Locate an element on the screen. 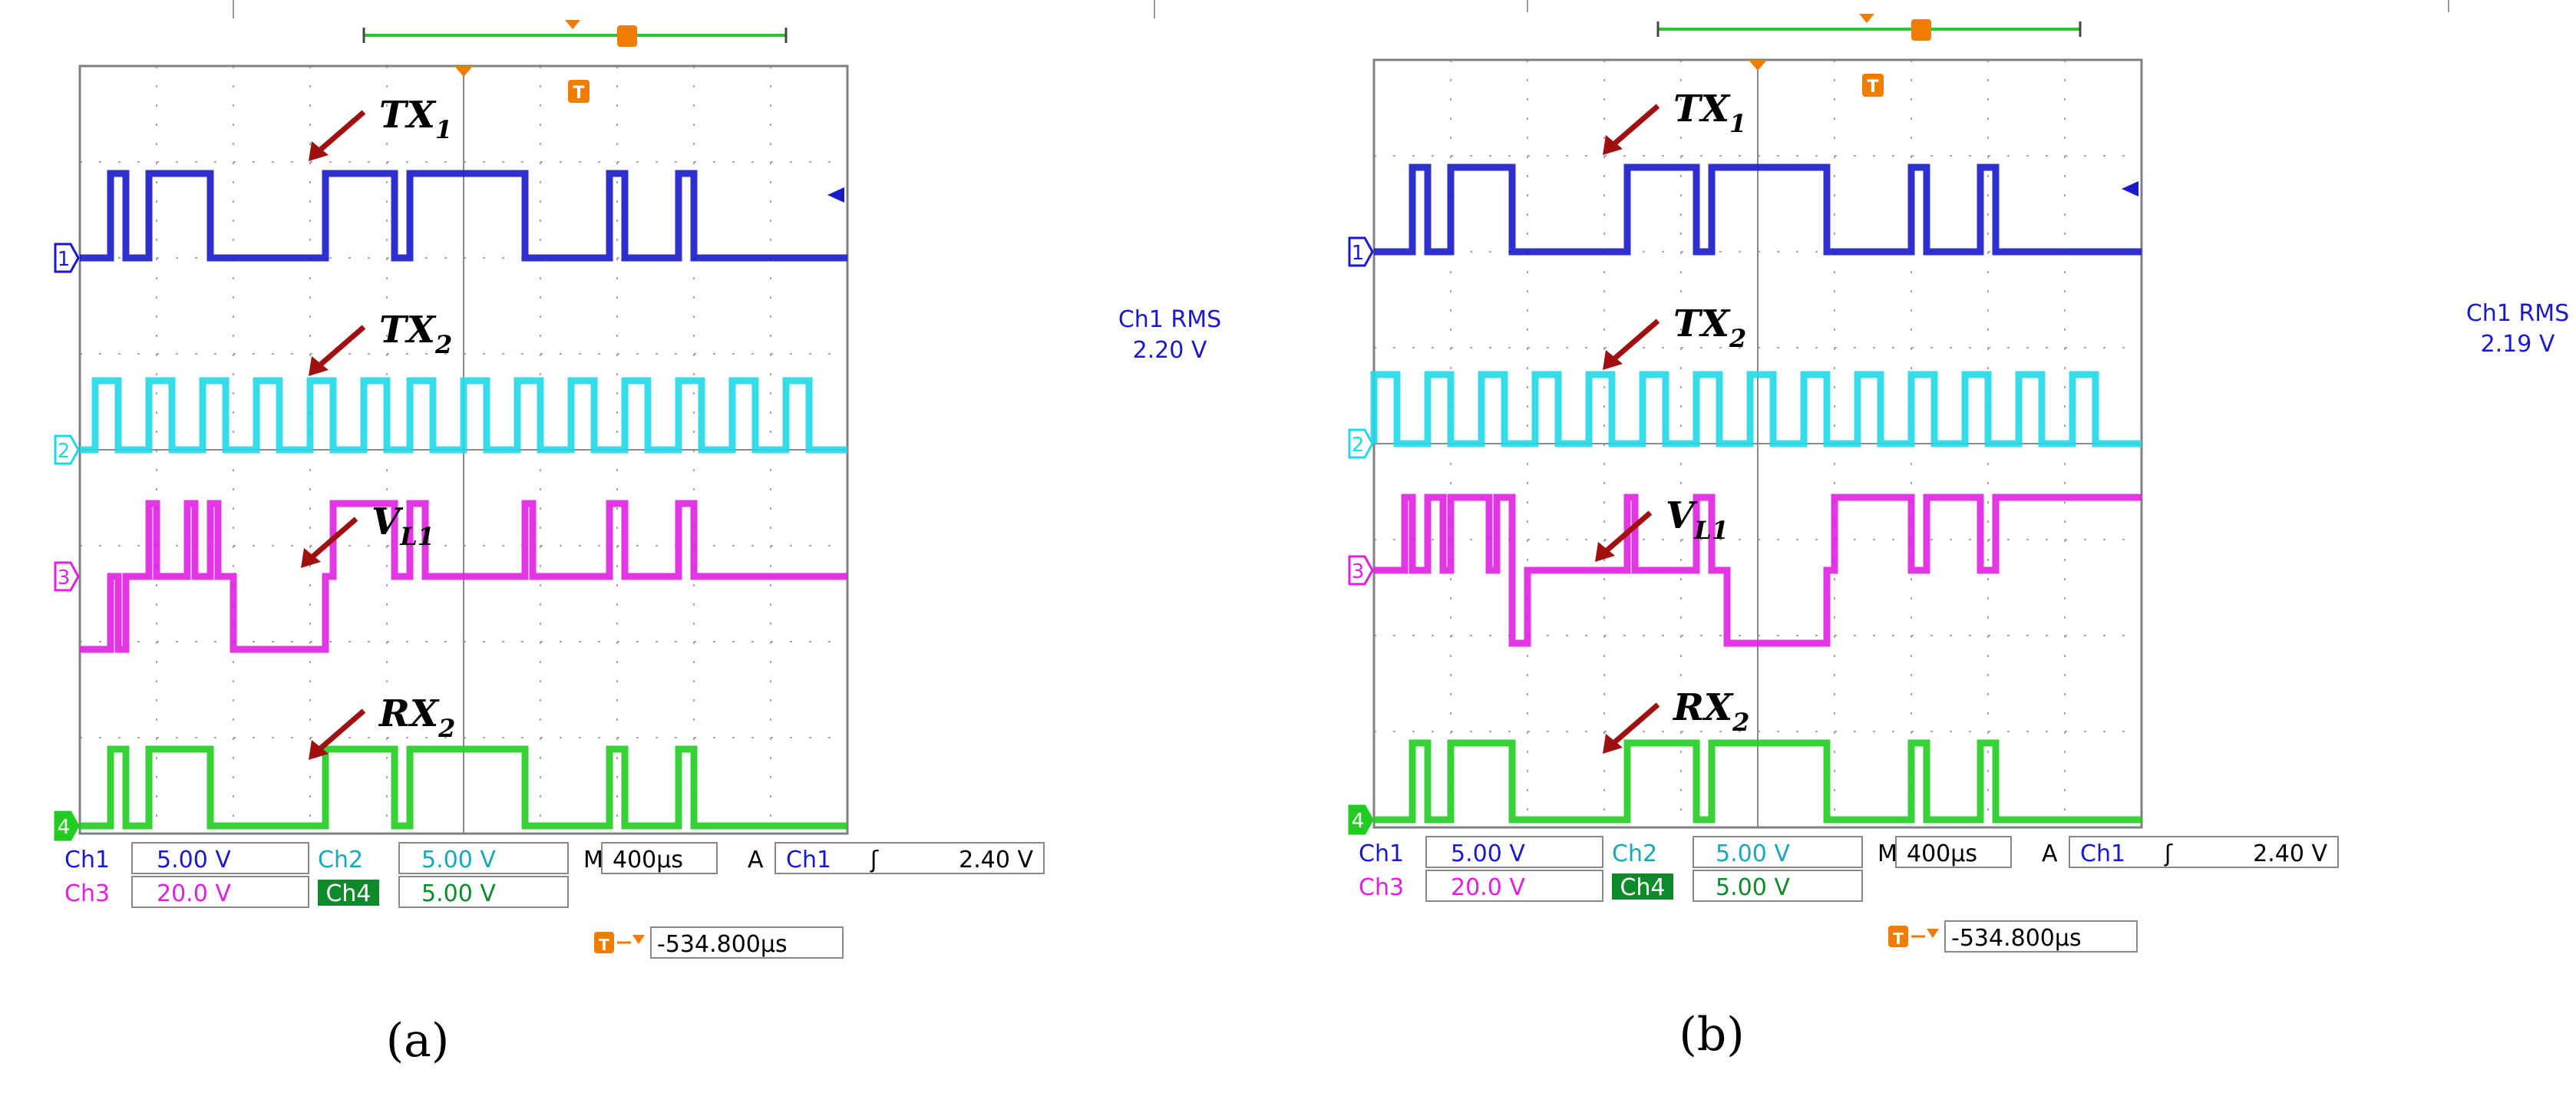  trace-vl1 is located at coordinates (463, 576).